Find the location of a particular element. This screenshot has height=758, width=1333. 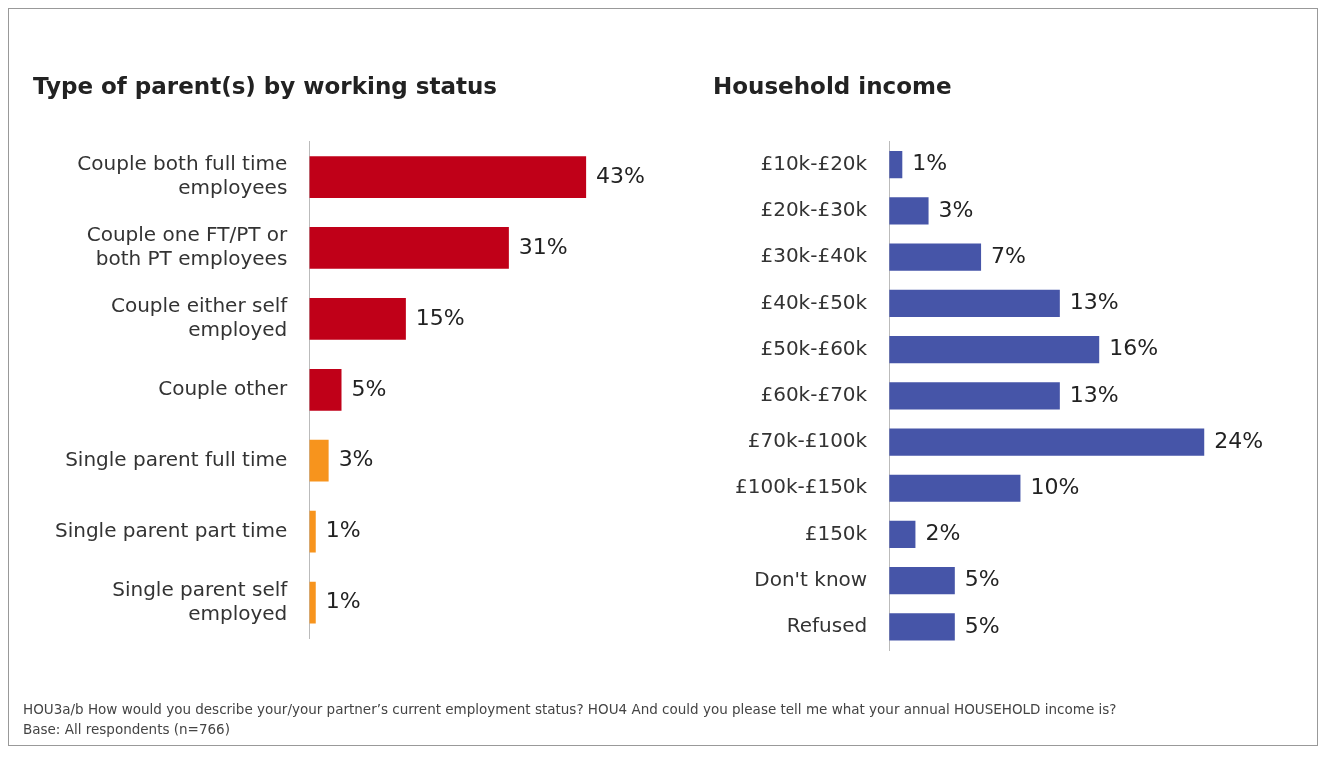

data-label: 24% is located at coordinates (1239, 440).